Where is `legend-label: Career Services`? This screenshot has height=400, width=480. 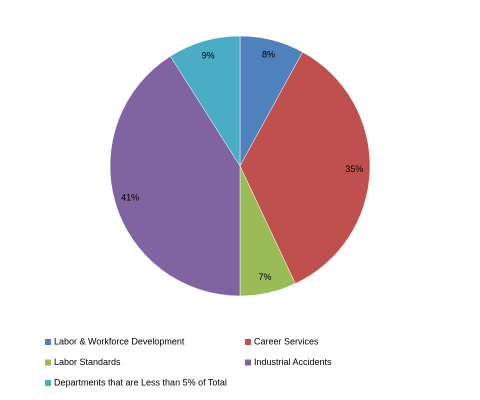 legend-label: Career Services is located at coordinates (286, 341).